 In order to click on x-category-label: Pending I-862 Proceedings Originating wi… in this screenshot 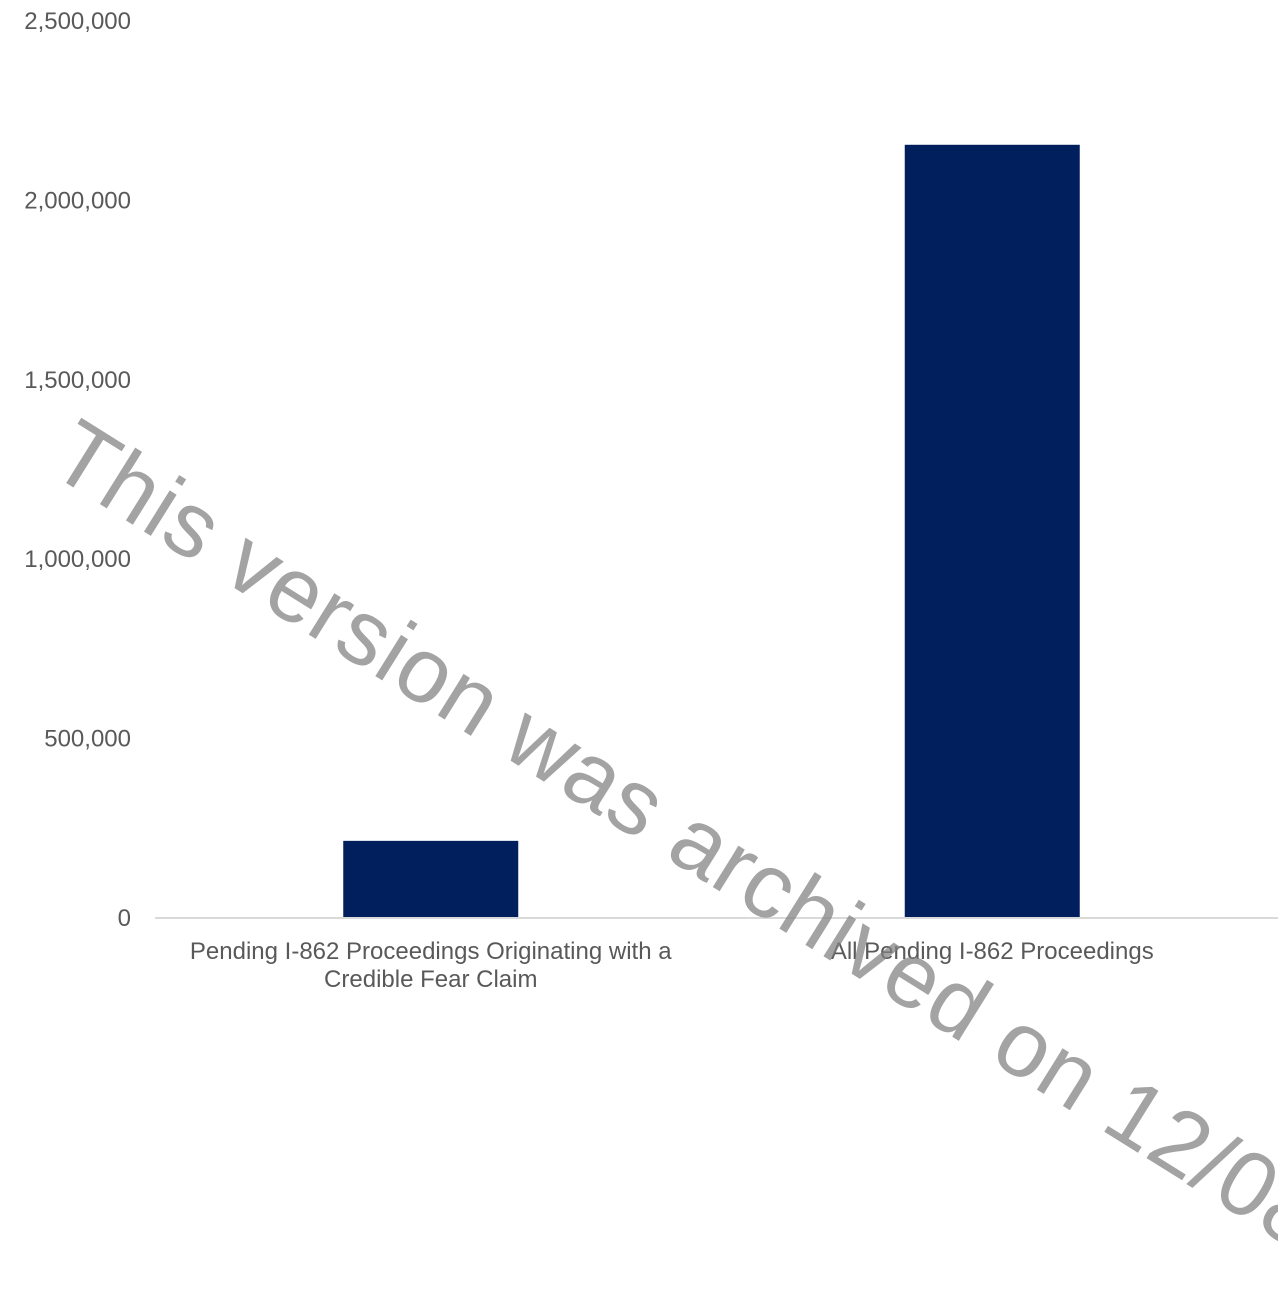, I will do `click(431, 965)`.